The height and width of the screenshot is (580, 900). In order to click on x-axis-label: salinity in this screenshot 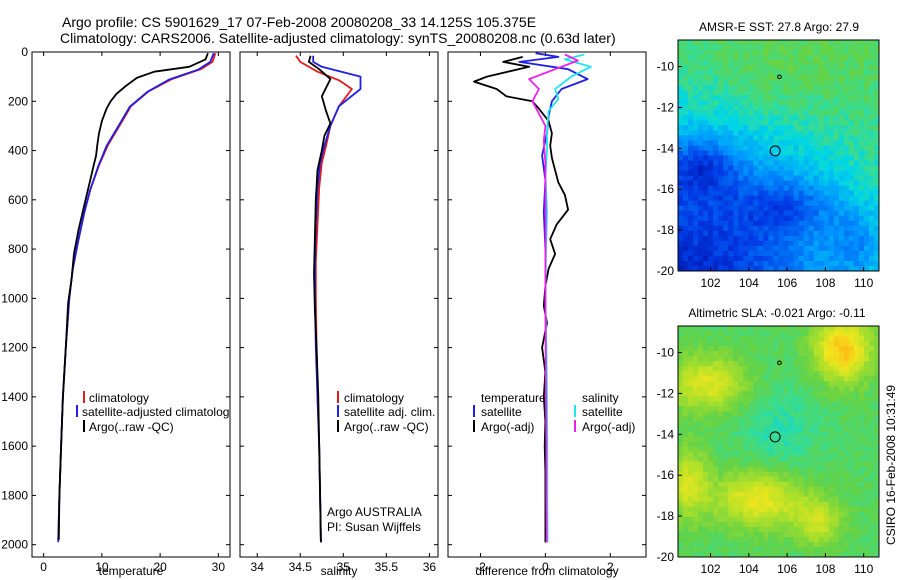, I will do `click(339, 571)`.